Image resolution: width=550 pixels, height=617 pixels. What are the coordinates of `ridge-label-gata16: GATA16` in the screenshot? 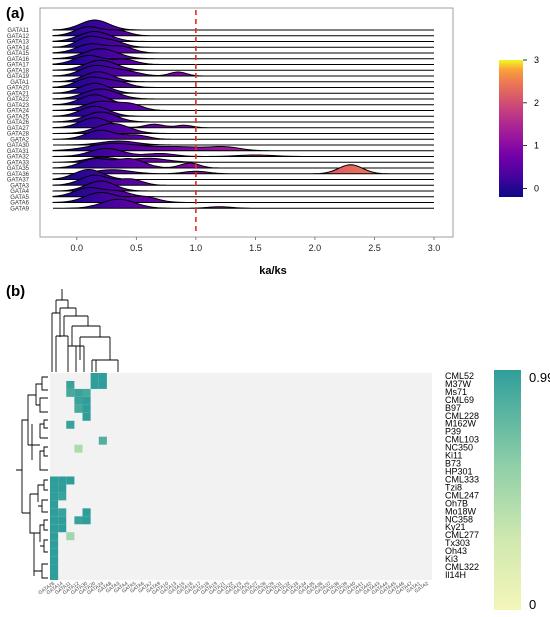 It's located at (18, 60).